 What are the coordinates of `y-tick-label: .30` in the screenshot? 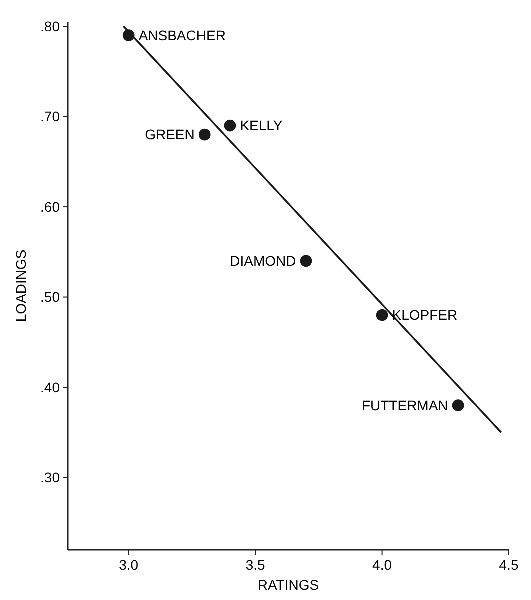 It's located at (50, 478).